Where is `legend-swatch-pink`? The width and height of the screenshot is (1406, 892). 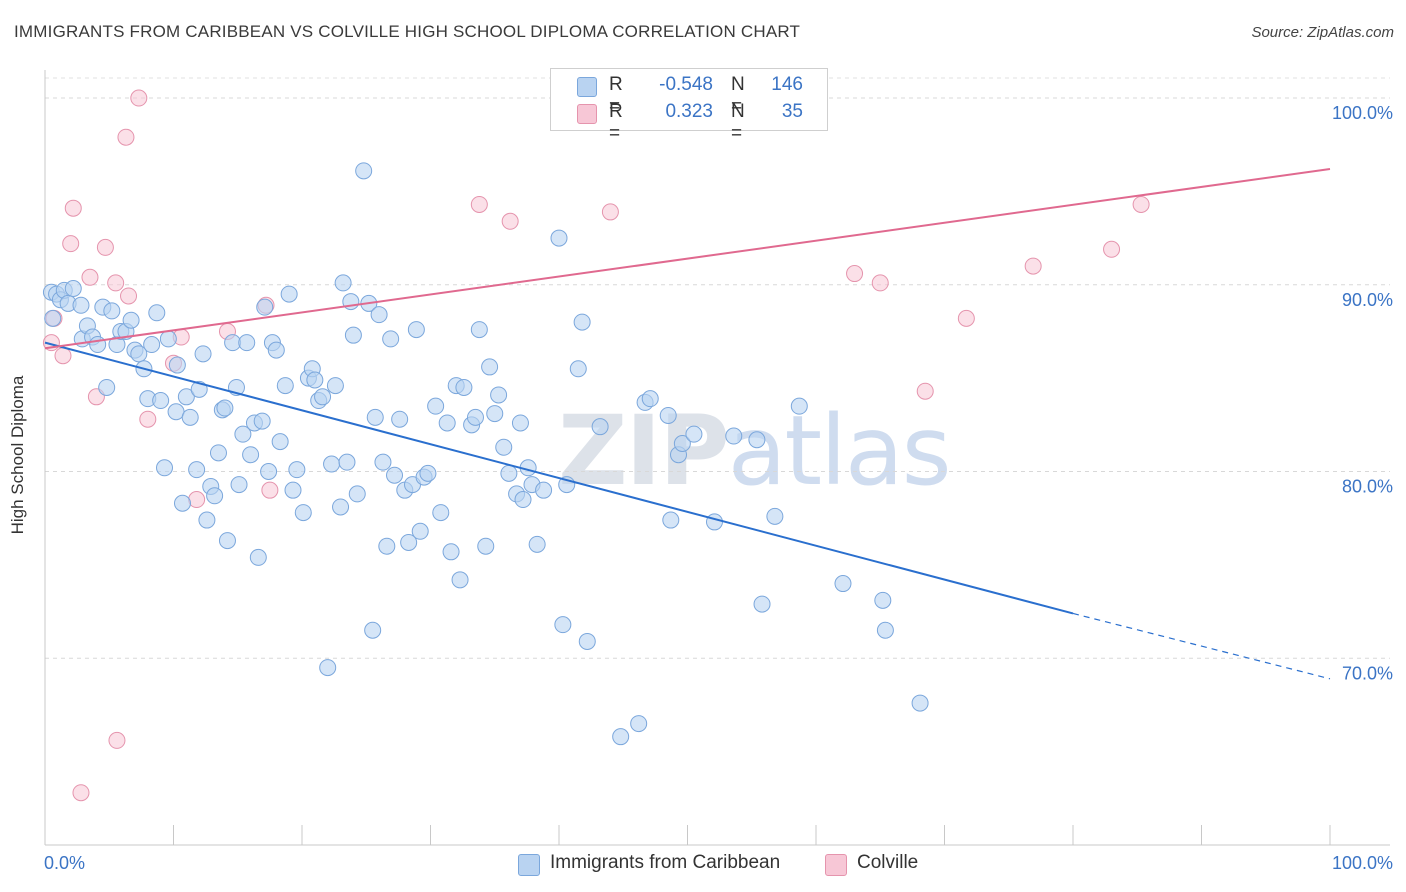 legend-swatch-pink is located at coordinates (587, 114).